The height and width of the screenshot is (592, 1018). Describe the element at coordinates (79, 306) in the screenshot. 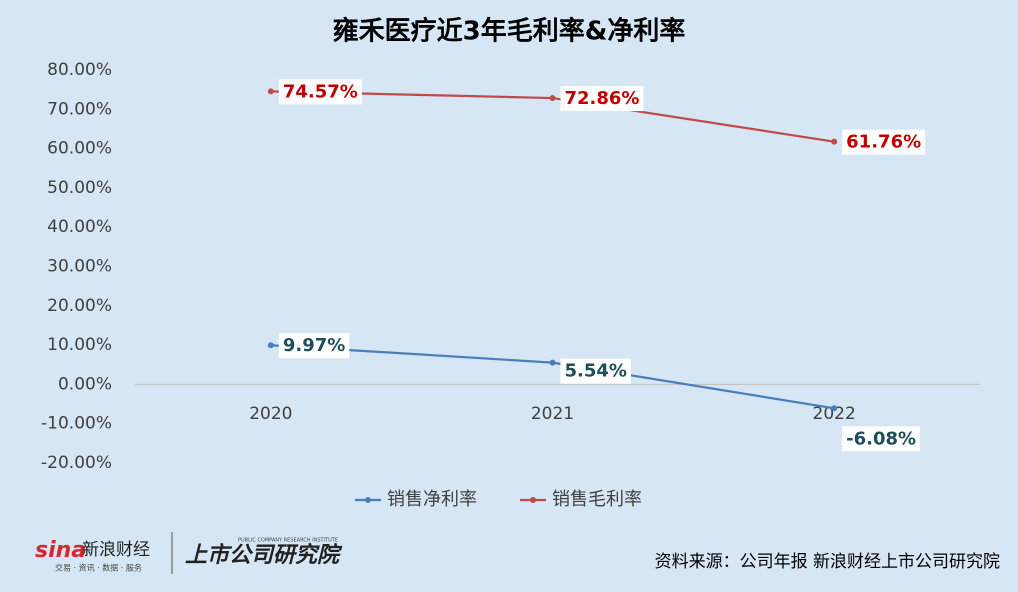

I see `y-tick-label: 20.00%` at that location.